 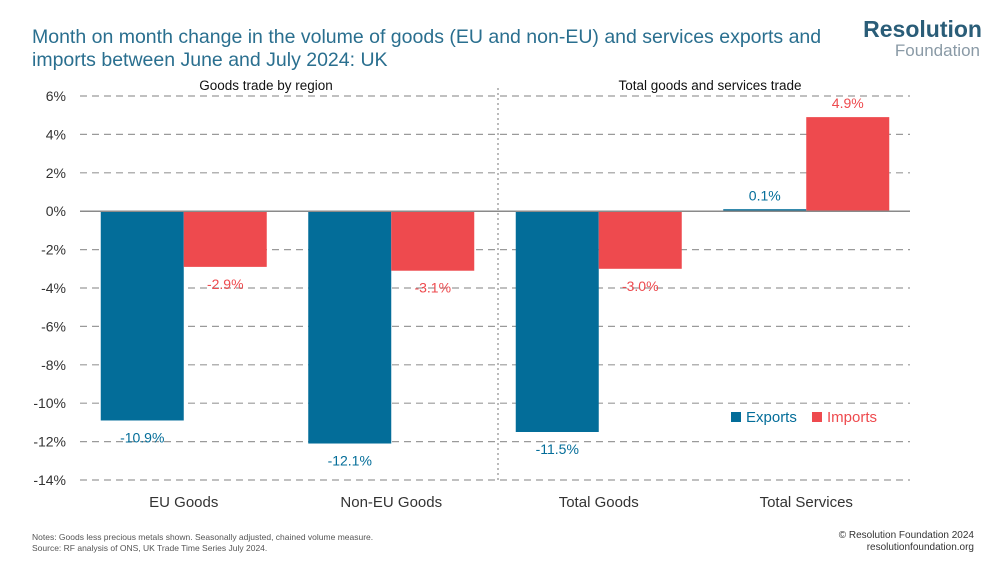 I want to click on exports-data-label: 0.1%, so click(x=765, y=195).